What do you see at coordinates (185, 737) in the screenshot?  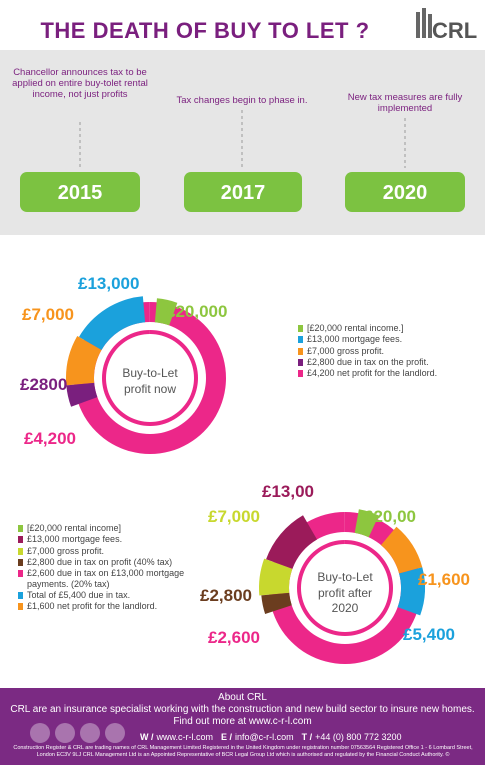 I see `contact-value: www.c-r-l.com` at bounding box center [185, 737].